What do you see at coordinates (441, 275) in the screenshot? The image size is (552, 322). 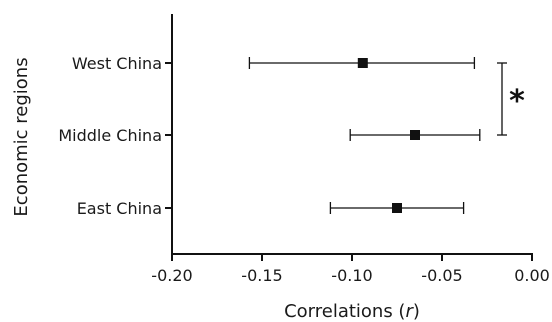 I see `x-tick-label: -0.05` at bounding box center [441, 275].